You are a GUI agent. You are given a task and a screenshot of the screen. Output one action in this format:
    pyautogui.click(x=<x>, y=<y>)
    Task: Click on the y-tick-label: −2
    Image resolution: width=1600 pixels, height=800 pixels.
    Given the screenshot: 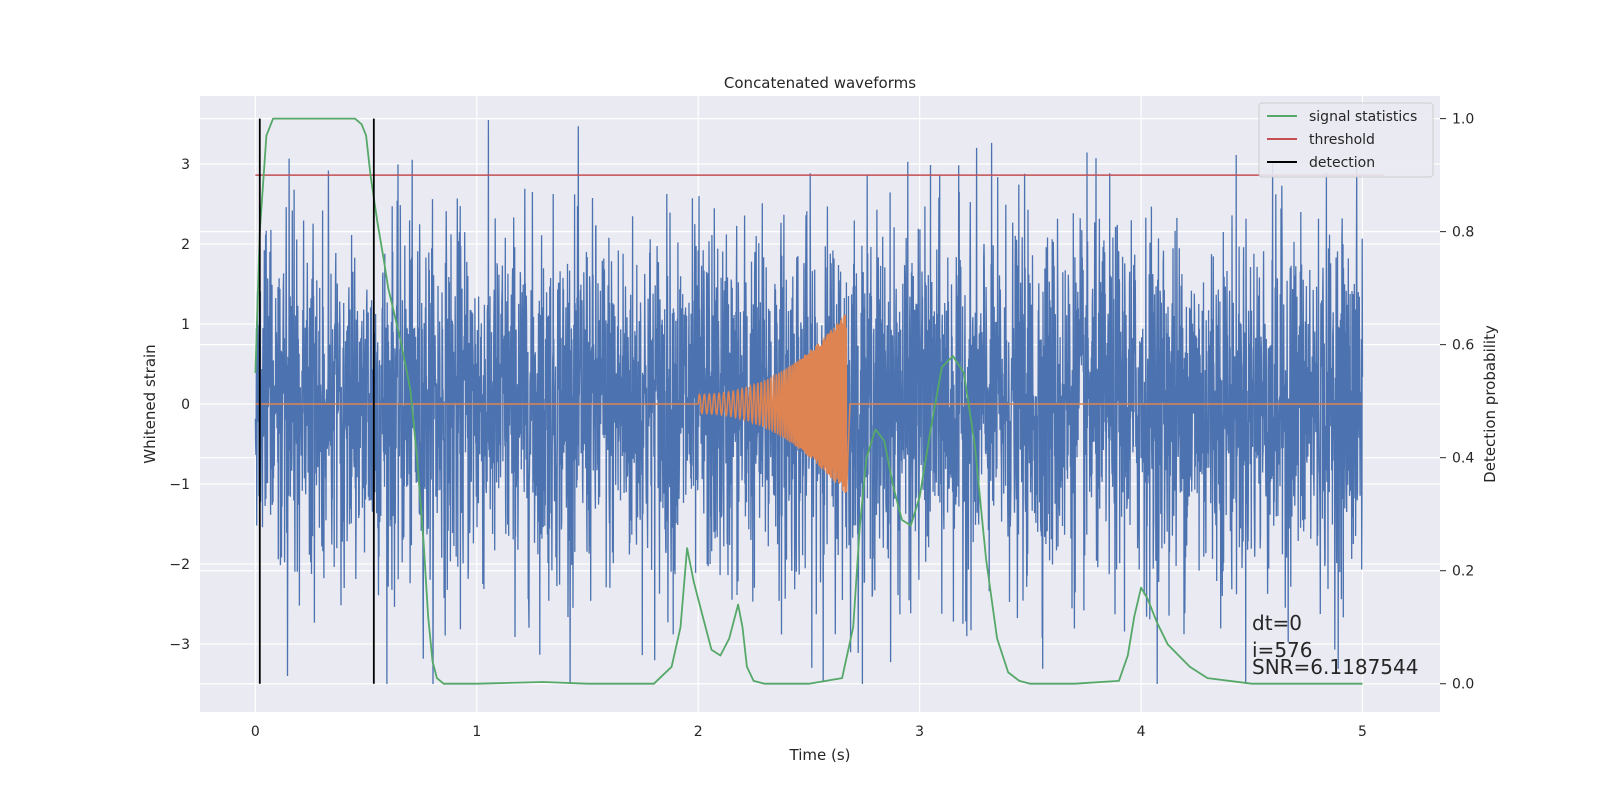 What is the action you would take?
    pyautogui.click(x=179, y=565)
    